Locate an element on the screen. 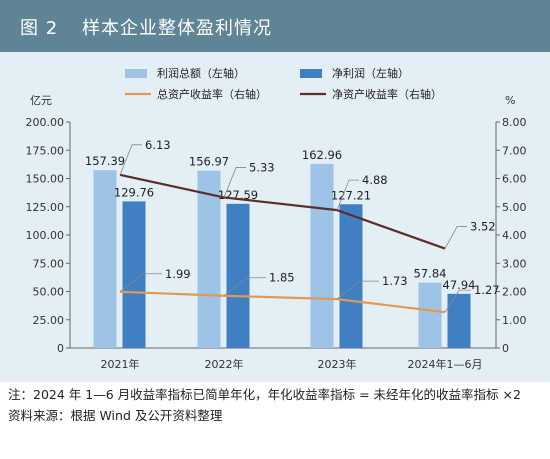  line-value-label: 1.99 is located at coordinates (178, 274).